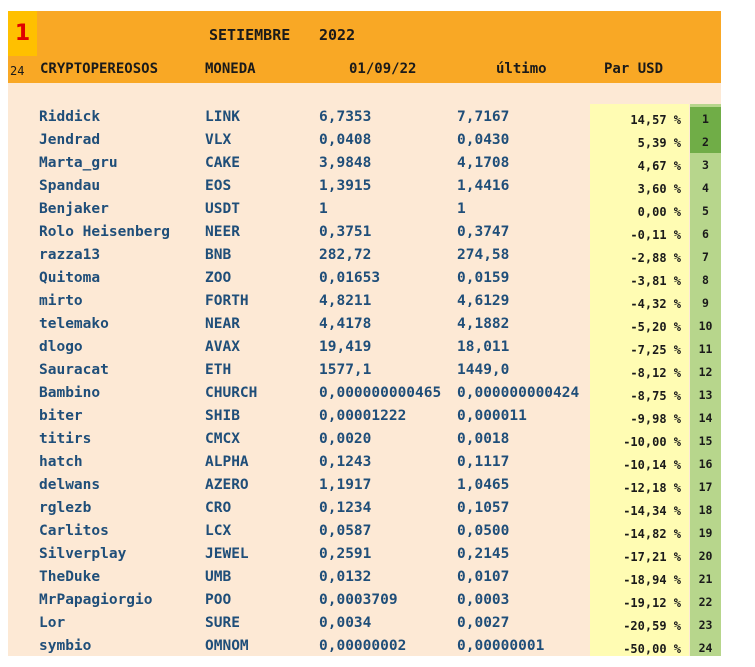 The width and height of the screenshot is (755, 667). What do you see at coordinates (655, 281) in the screenshot?
I see `percent-change: -3,81 %` at bounding box center [655, 281].